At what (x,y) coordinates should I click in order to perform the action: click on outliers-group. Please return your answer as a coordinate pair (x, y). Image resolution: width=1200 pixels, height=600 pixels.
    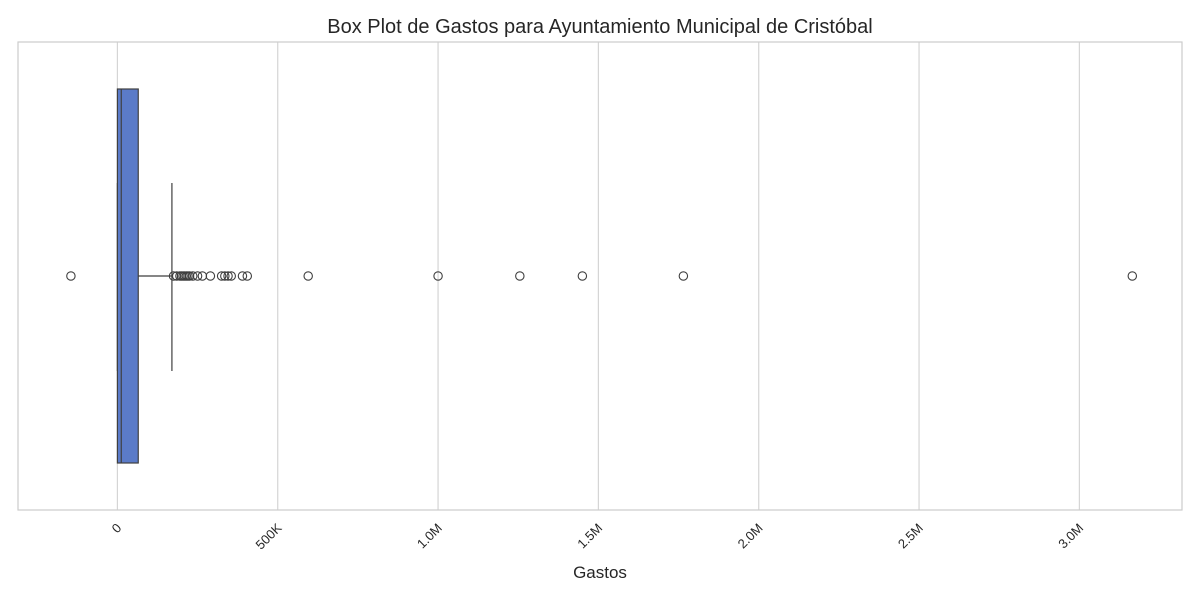
    Looking at the image, I should click on (602, 276).